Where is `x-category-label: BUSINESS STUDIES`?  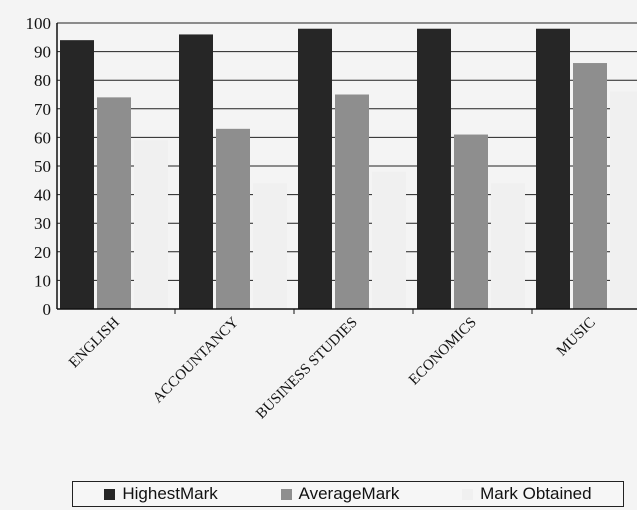 x-category-label: BUSINESS STUDIES is located at coordinates (307, 369).